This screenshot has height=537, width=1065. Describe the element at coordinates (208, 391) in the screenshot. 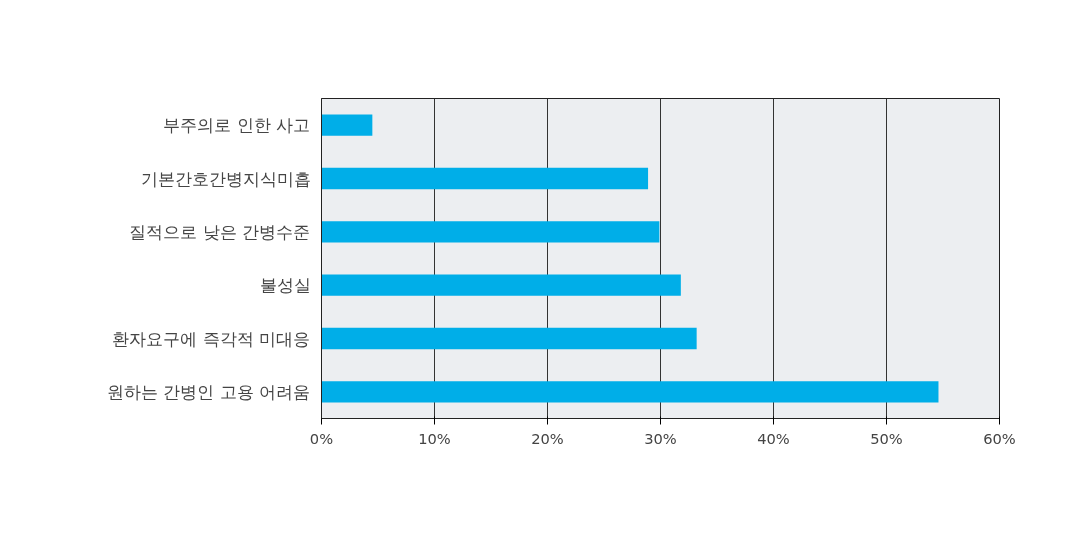

I see `y-tick-label: 원하는 간병인 고용 어려움` at that location.